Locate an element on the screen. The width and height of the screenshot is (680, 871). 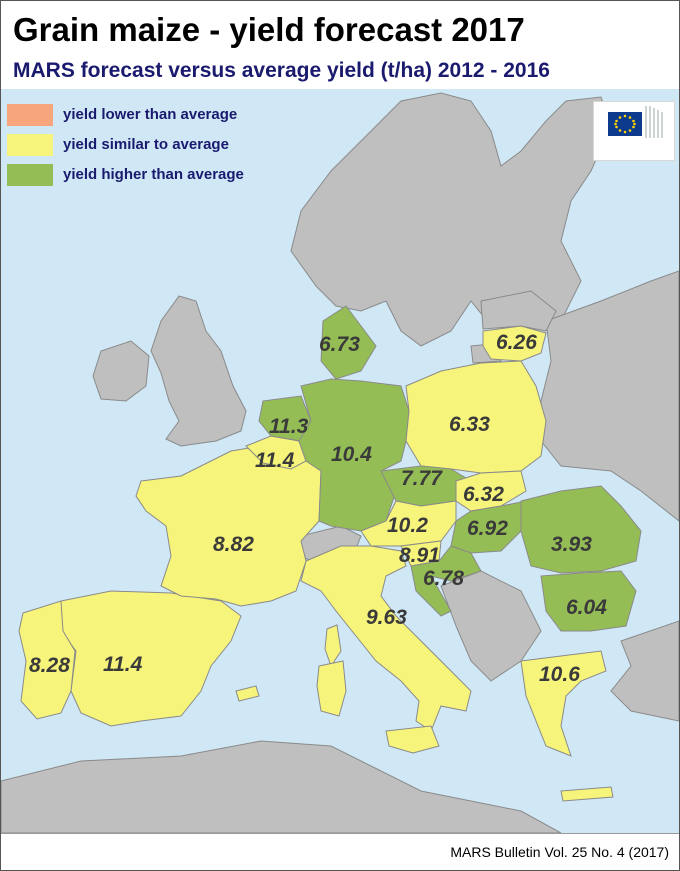
ireland is located at coordinates (121, 371).